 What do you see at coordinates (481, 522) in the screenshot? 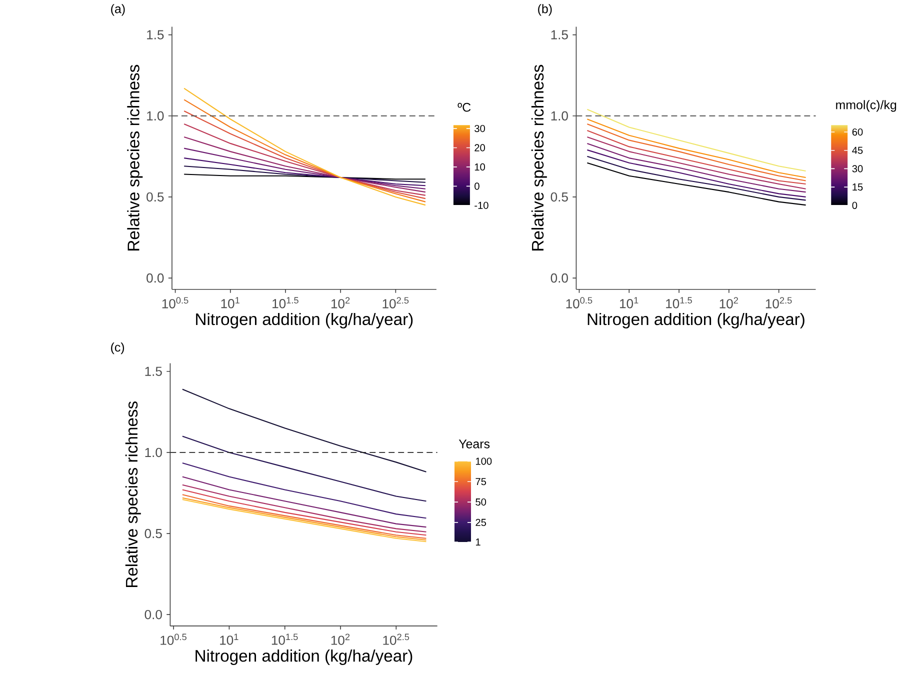
I see `color-bar-label: 25` at bounding box center [481, 522].